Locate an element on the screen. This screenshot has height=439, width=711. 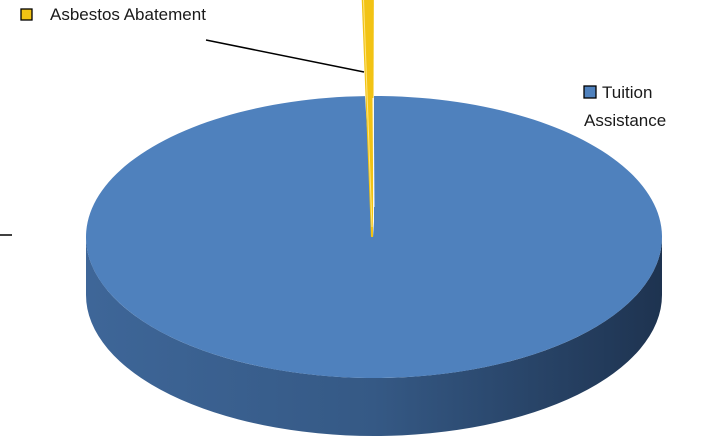
slice-label-tuition-line2: Assistance is located at coordinates (625, 120).